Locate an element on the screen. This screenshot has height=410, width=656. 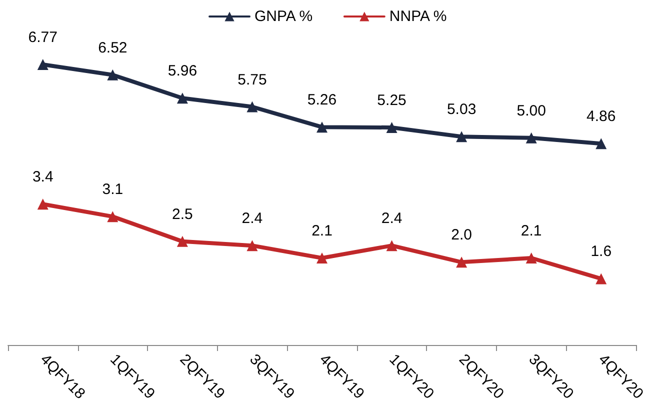
data-label: 4.86 is located at coordinates (601, 117).